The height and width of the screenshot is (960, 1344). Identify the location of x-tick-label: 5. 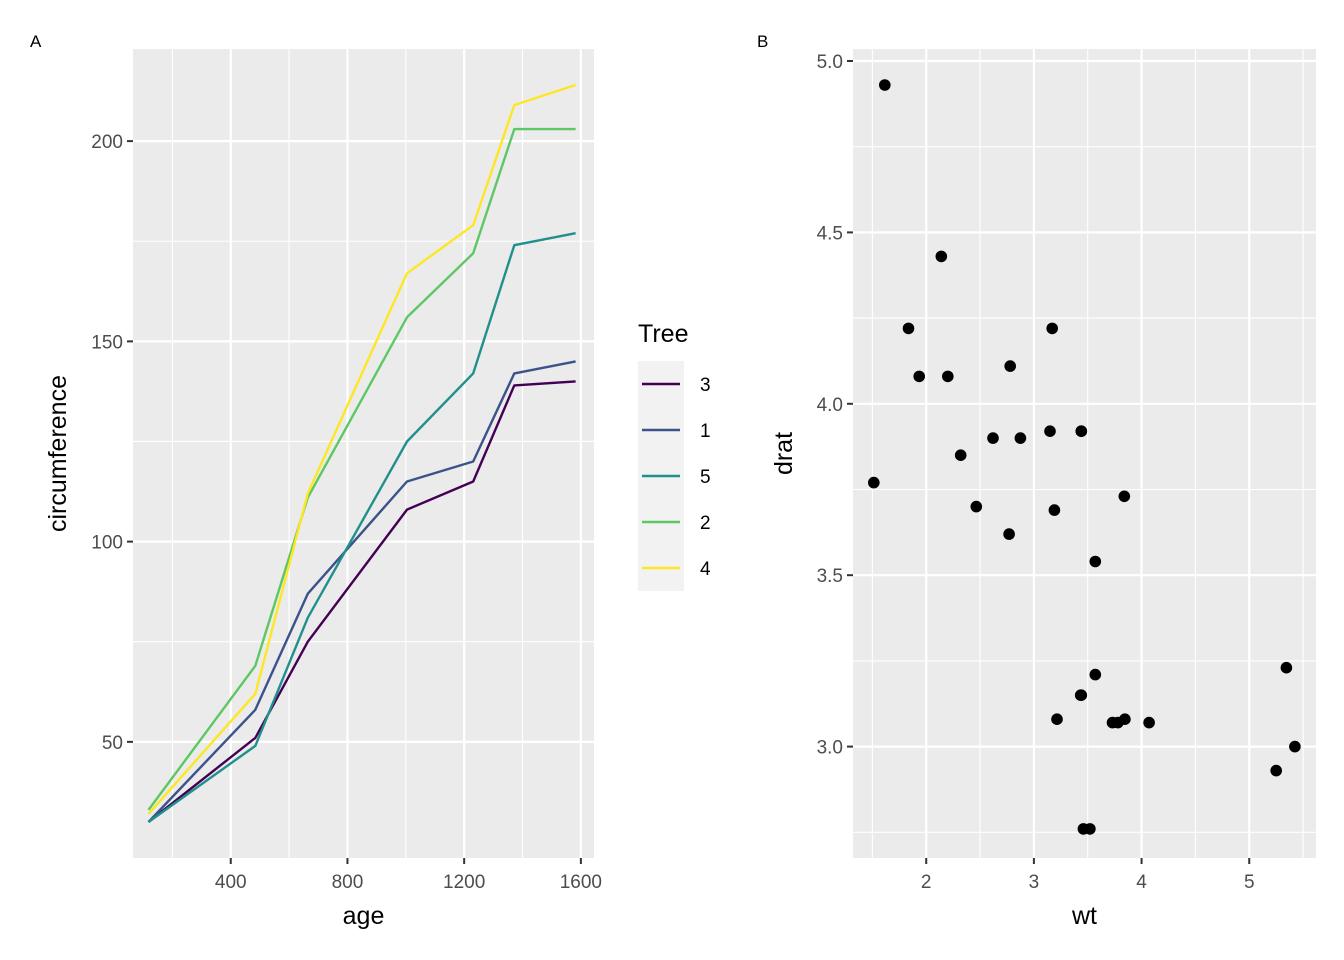
(1249, 882).